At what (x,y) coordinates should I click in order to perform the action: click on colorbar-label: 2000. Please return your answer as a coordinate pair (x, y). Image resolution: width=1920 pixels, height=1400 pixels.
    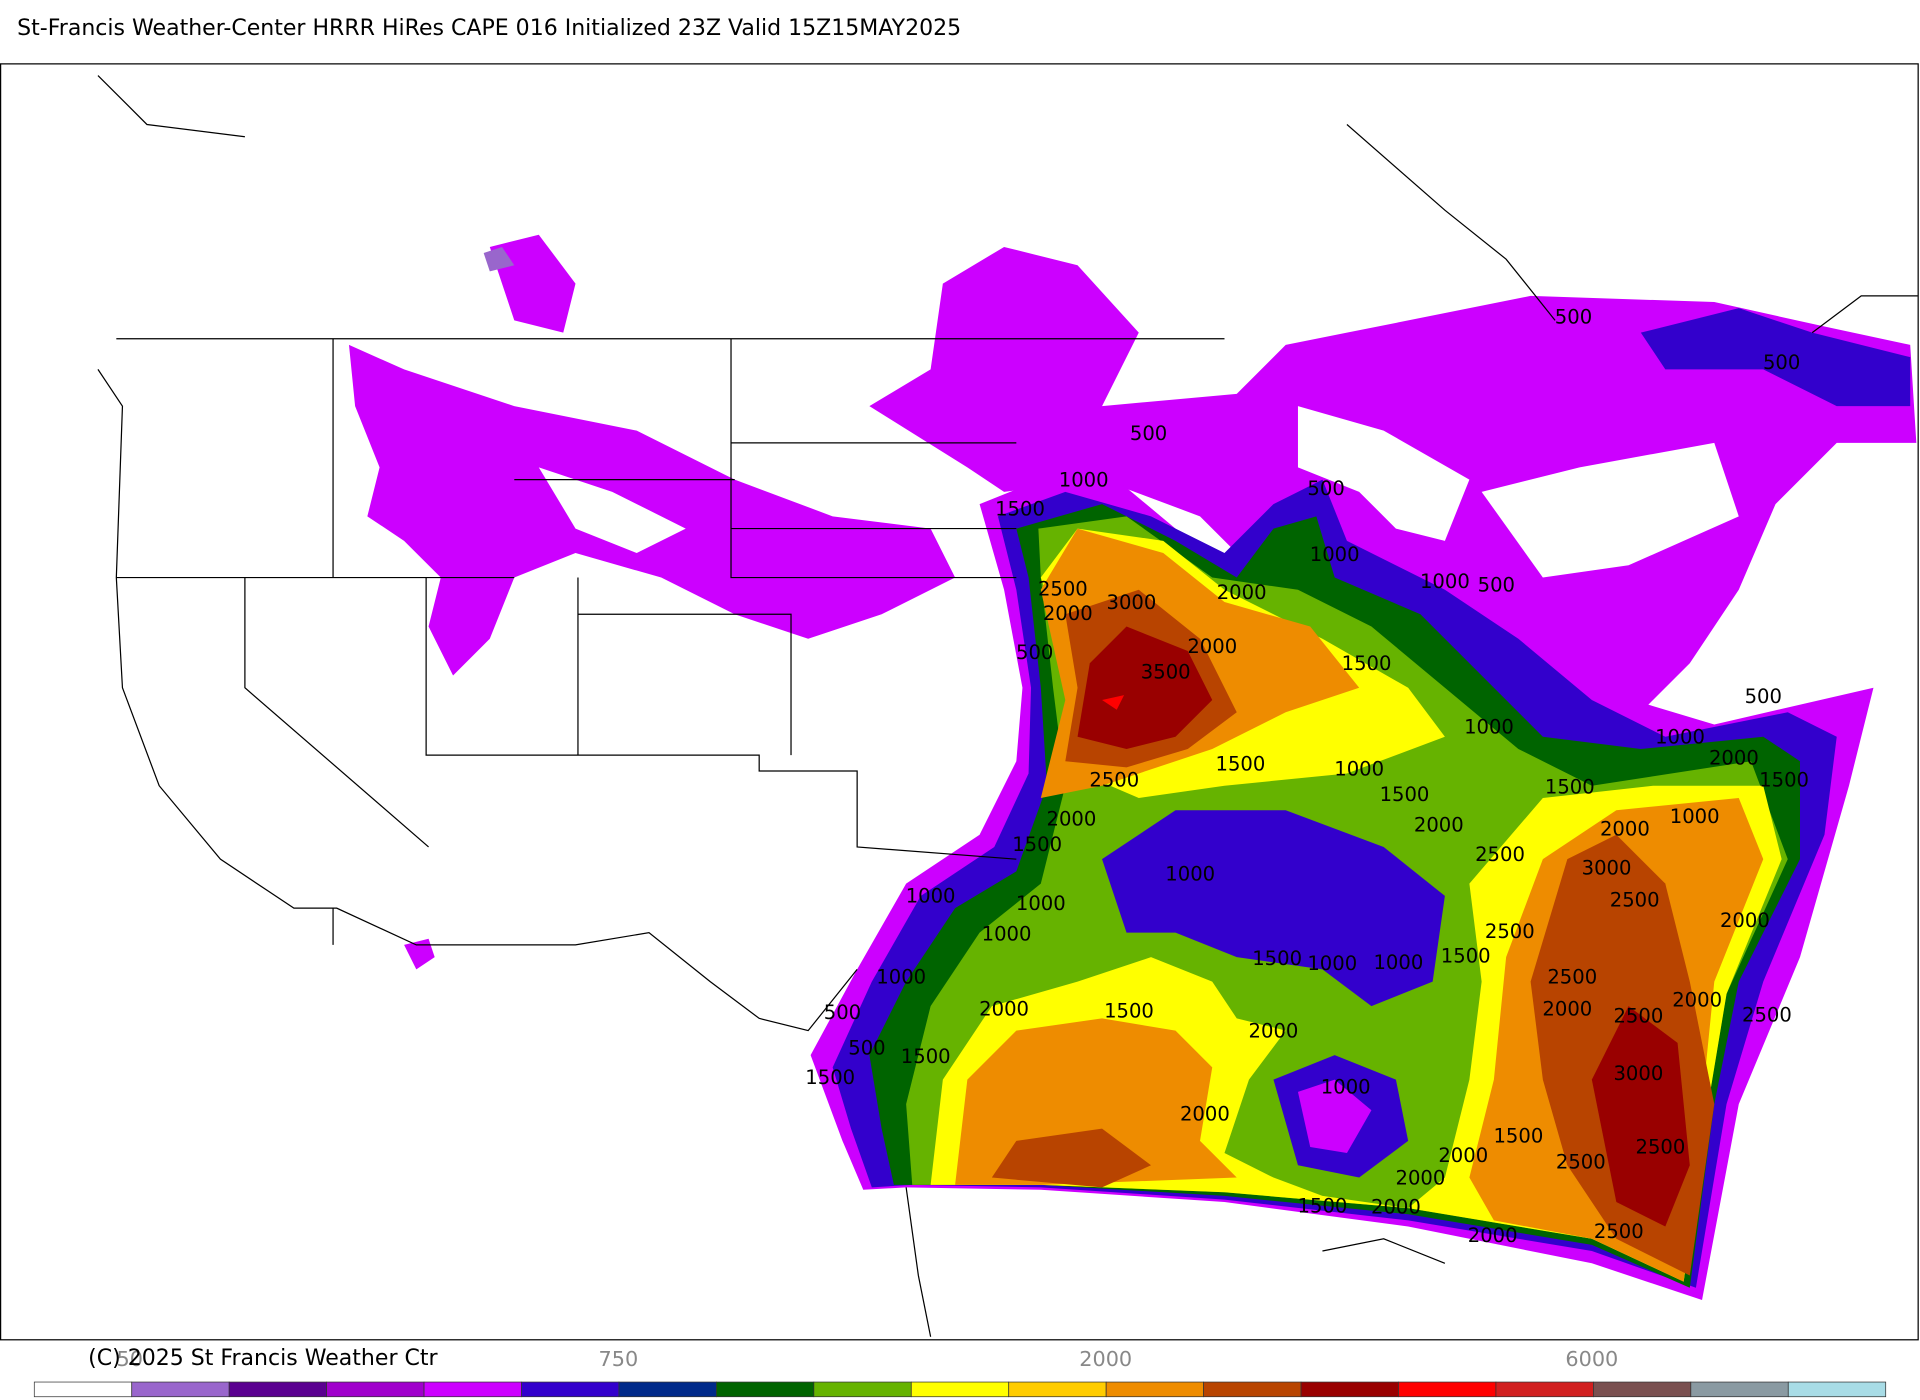
    Looking at the image, I should click on (1105, 1359).